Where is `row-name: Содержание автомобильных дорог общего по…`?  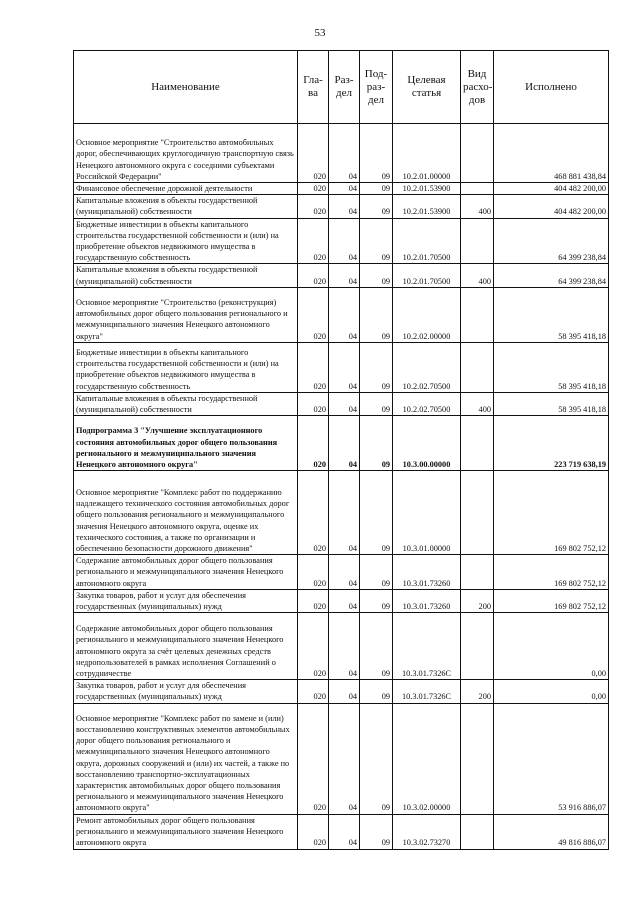 row-name: Содержание автомобильных дорог общего по… is located at coordinates (185, 646).